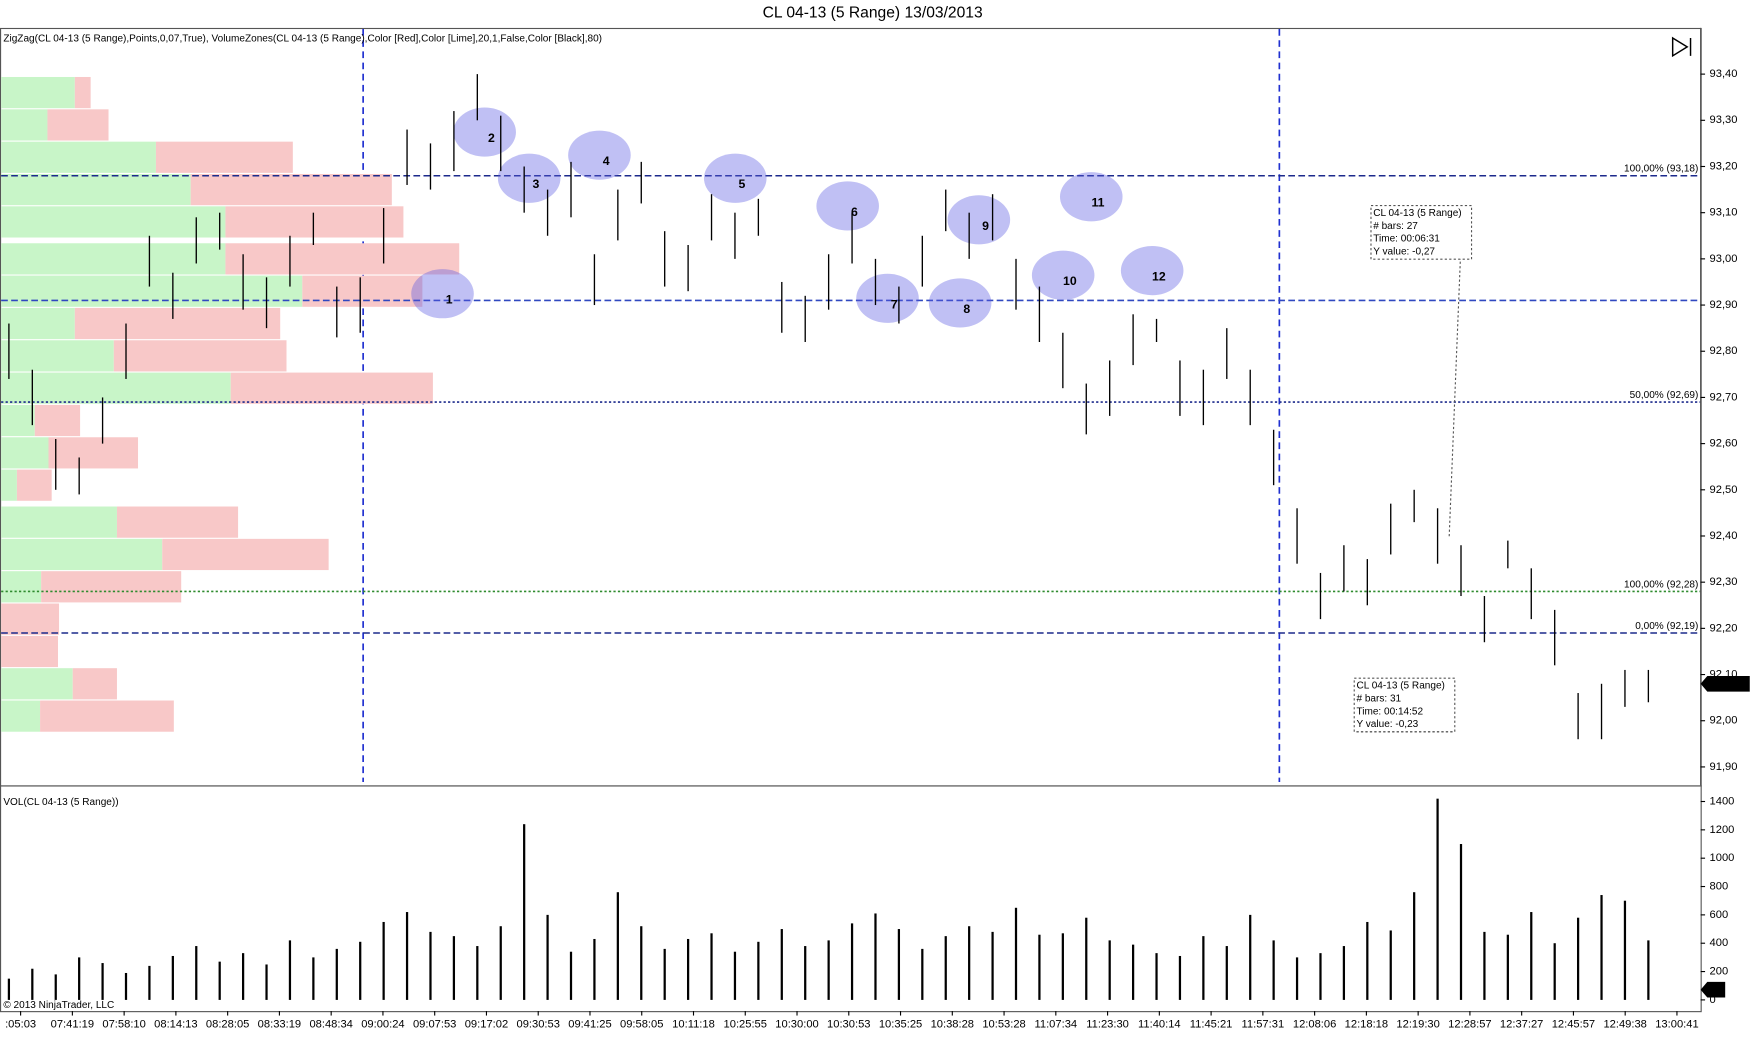 The height and width of the screenshot is (1058, 1752). Describe the element at coordinates (1661, 584) in the screenshot. I see `level-label: 100,00% (92,28)` at that location.